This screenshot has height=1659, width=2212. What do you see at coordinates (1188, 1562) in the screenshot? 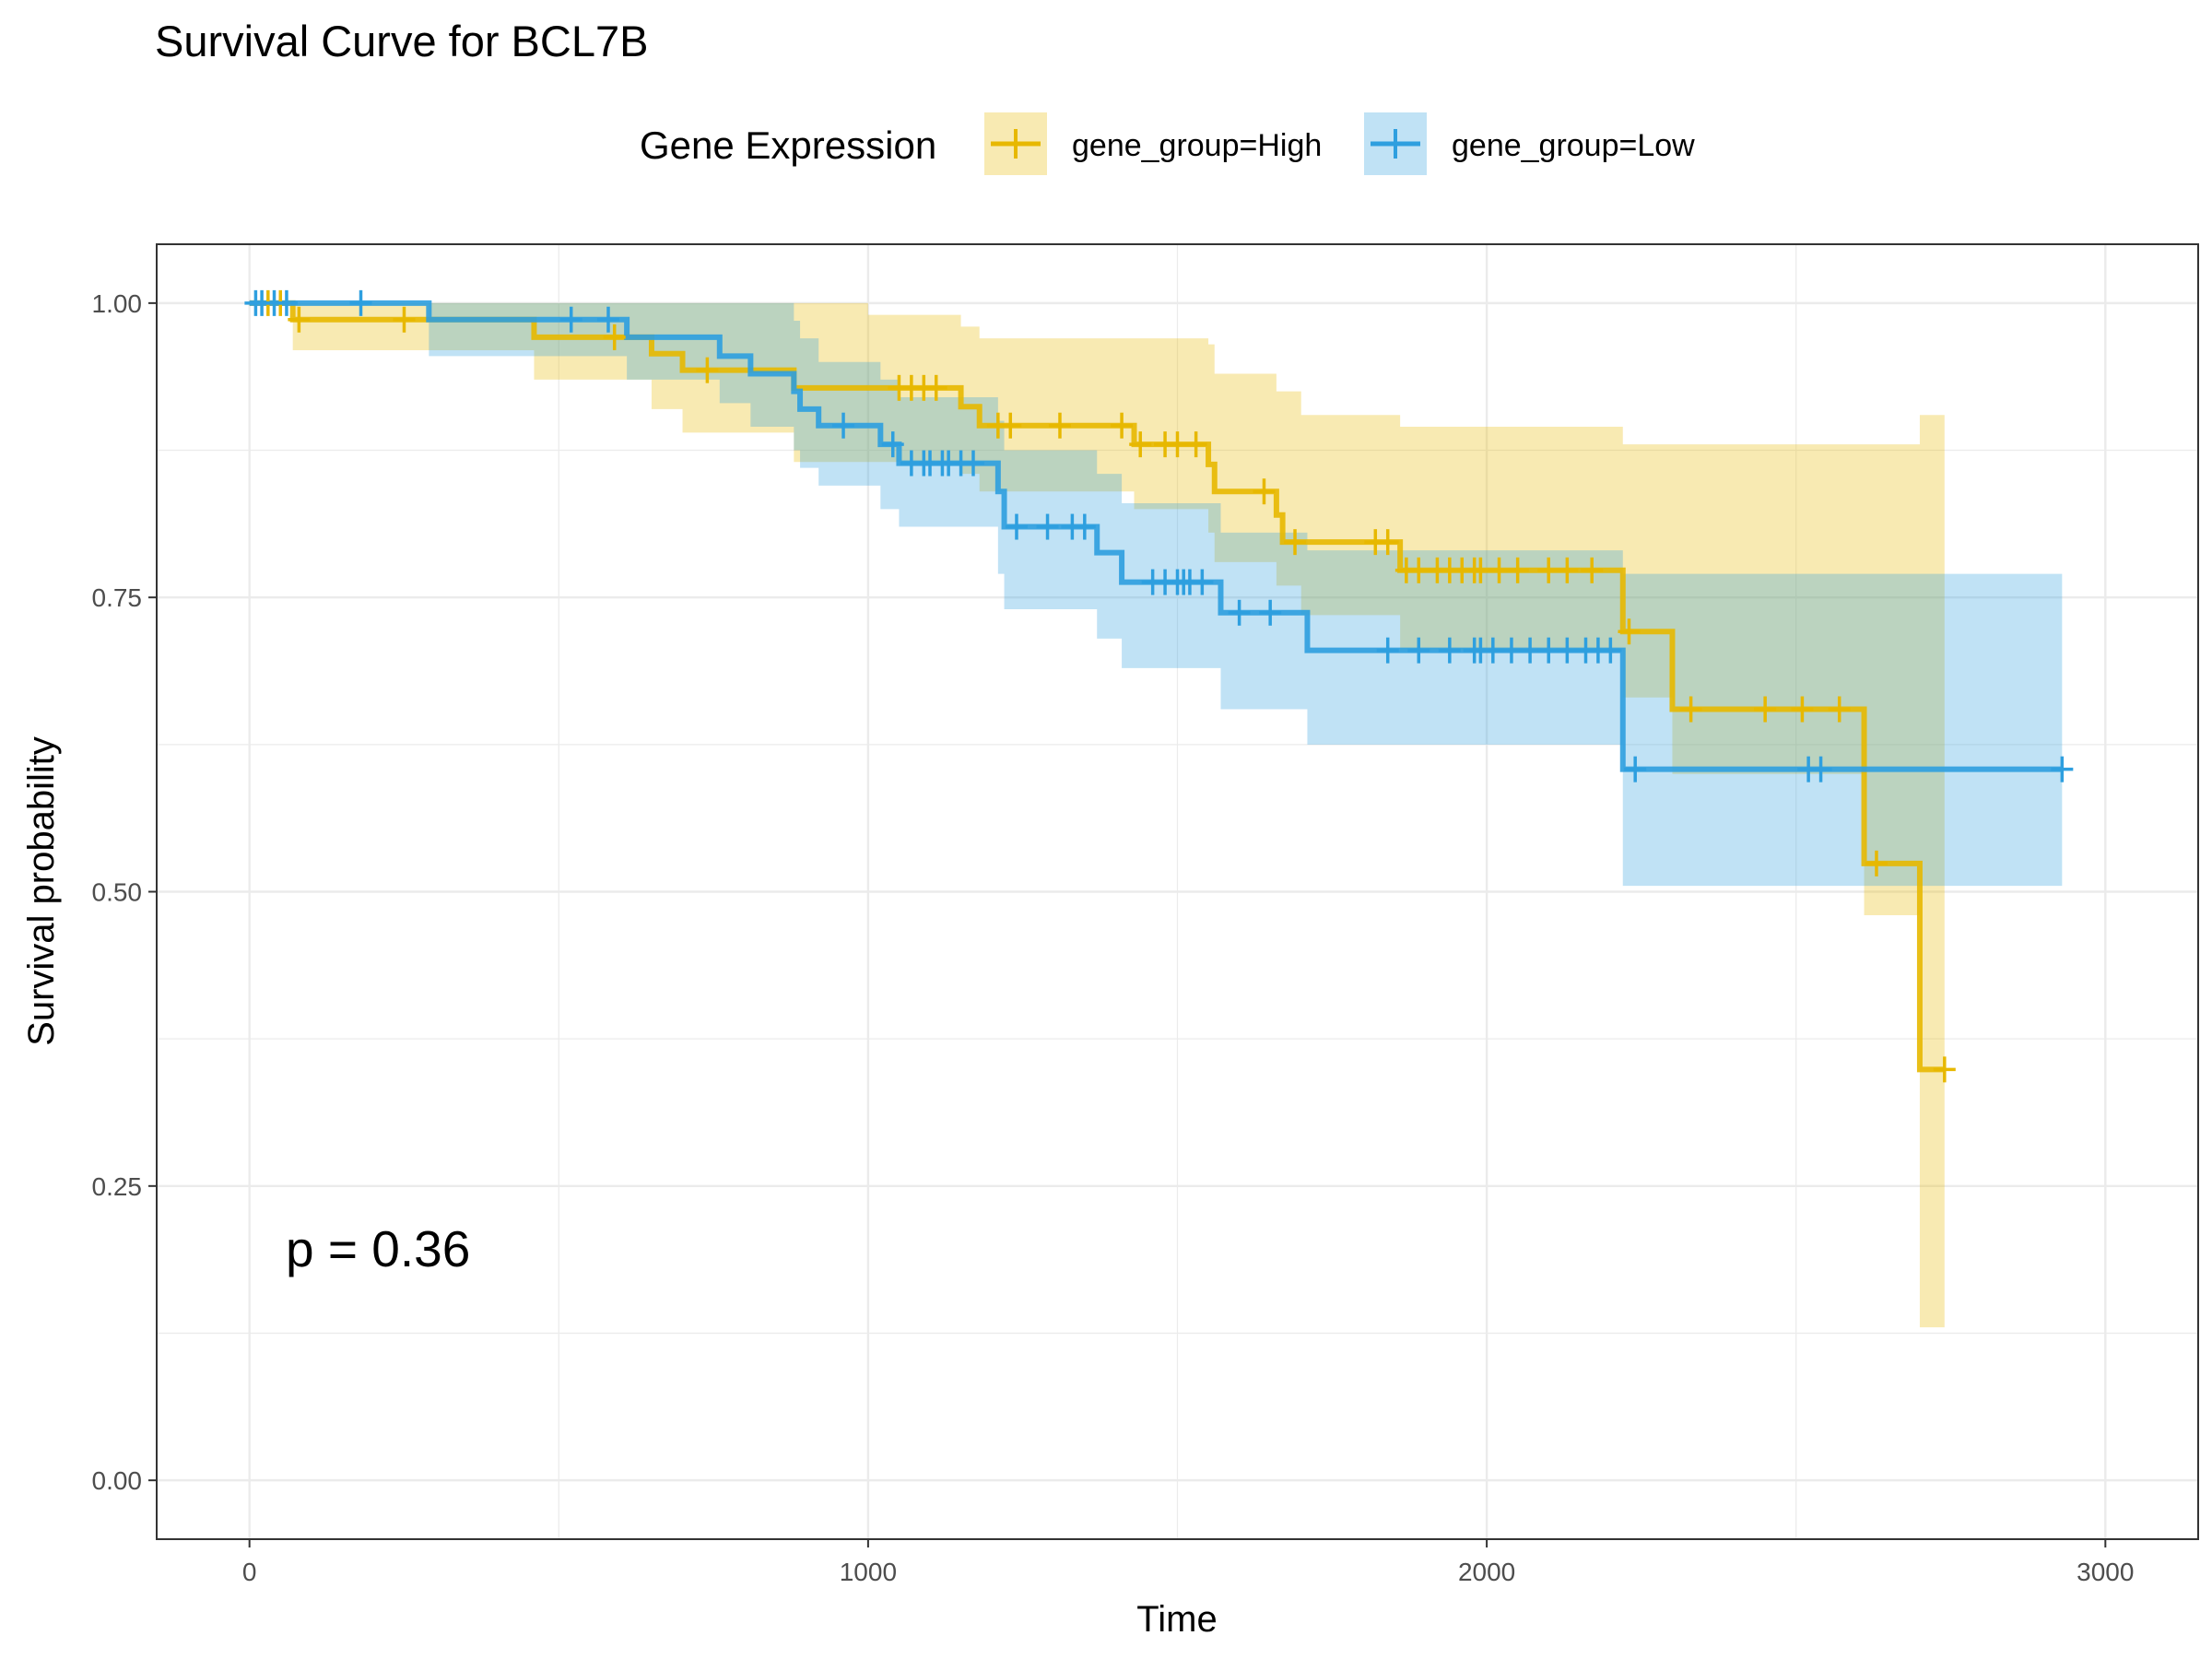
I see `x-axis: 0 1000 2000 3000` at bounding box center [1188, 1562].